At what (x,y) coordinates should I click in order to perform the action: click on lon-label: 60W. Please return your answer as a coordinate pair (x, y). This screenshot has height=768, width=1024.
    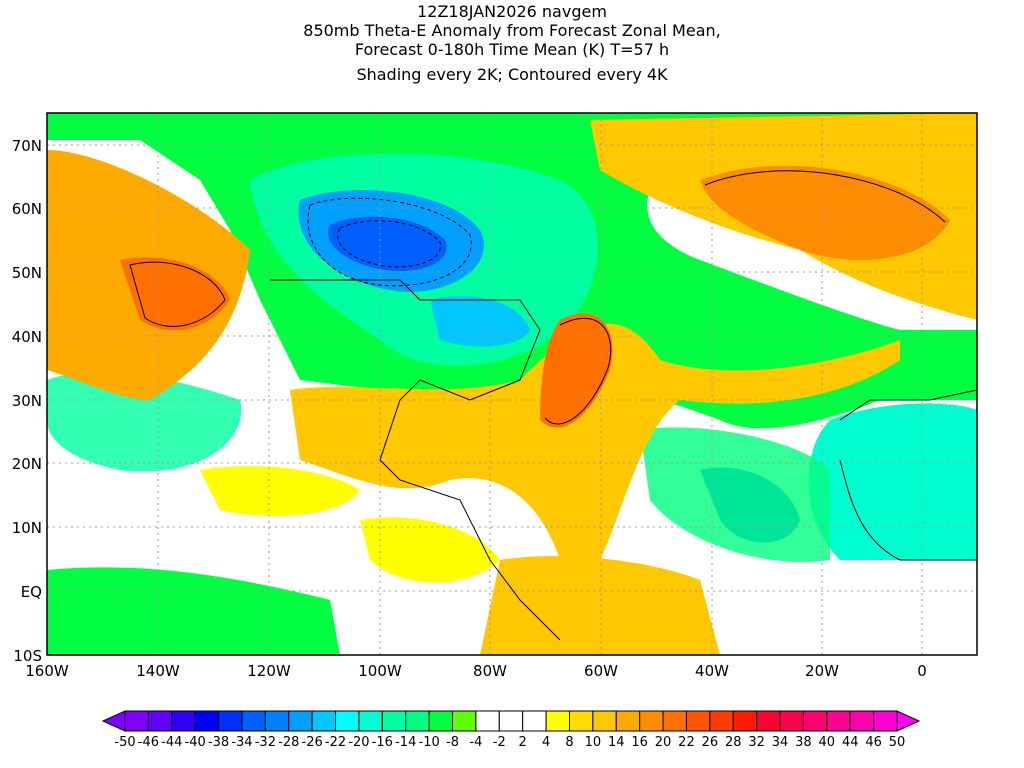
    Looking at the image, I should click on (601, 671).